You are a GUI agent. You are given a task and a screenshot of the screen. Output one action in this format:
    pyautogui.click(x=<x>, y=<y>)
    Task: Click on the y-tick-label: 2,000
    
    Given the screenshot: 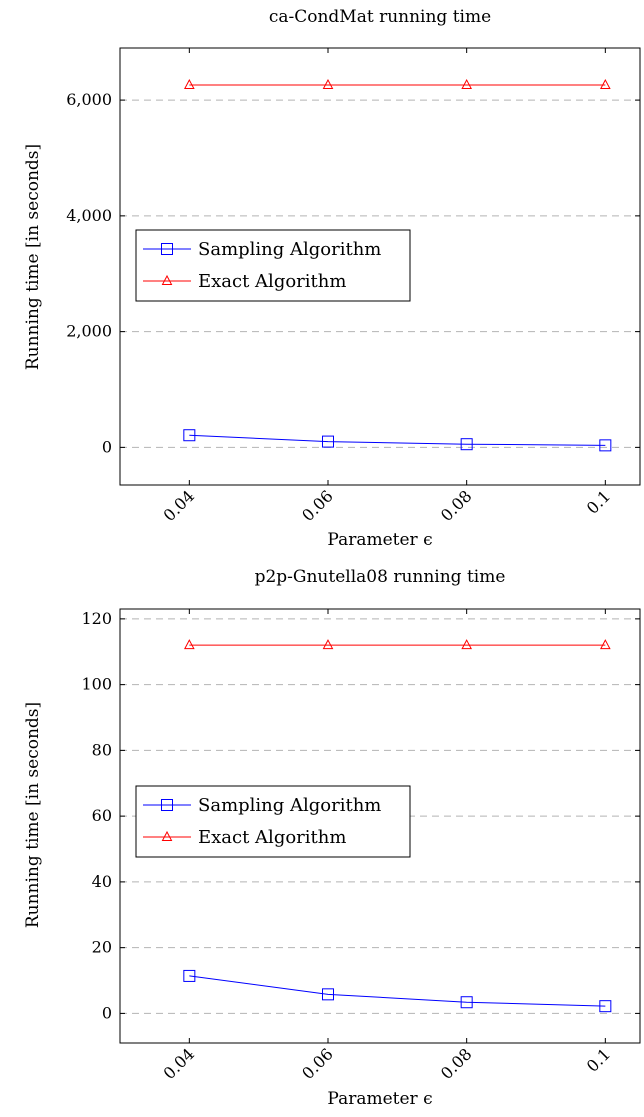 What is the action you would take?
    pyautogui.click(x=89, y=331)
    